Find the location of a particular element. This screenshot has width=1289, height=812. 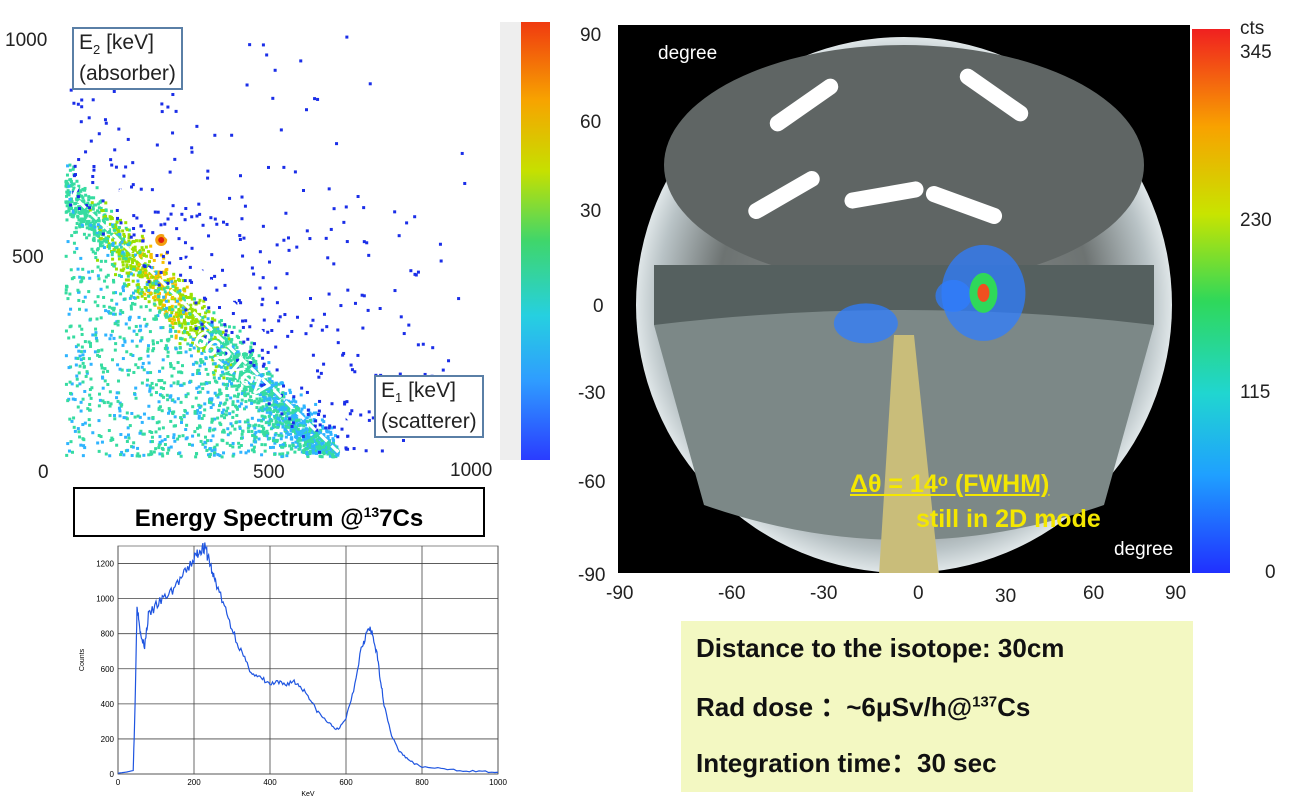

image-xtick: -60 is located at coordinates (732, 593).